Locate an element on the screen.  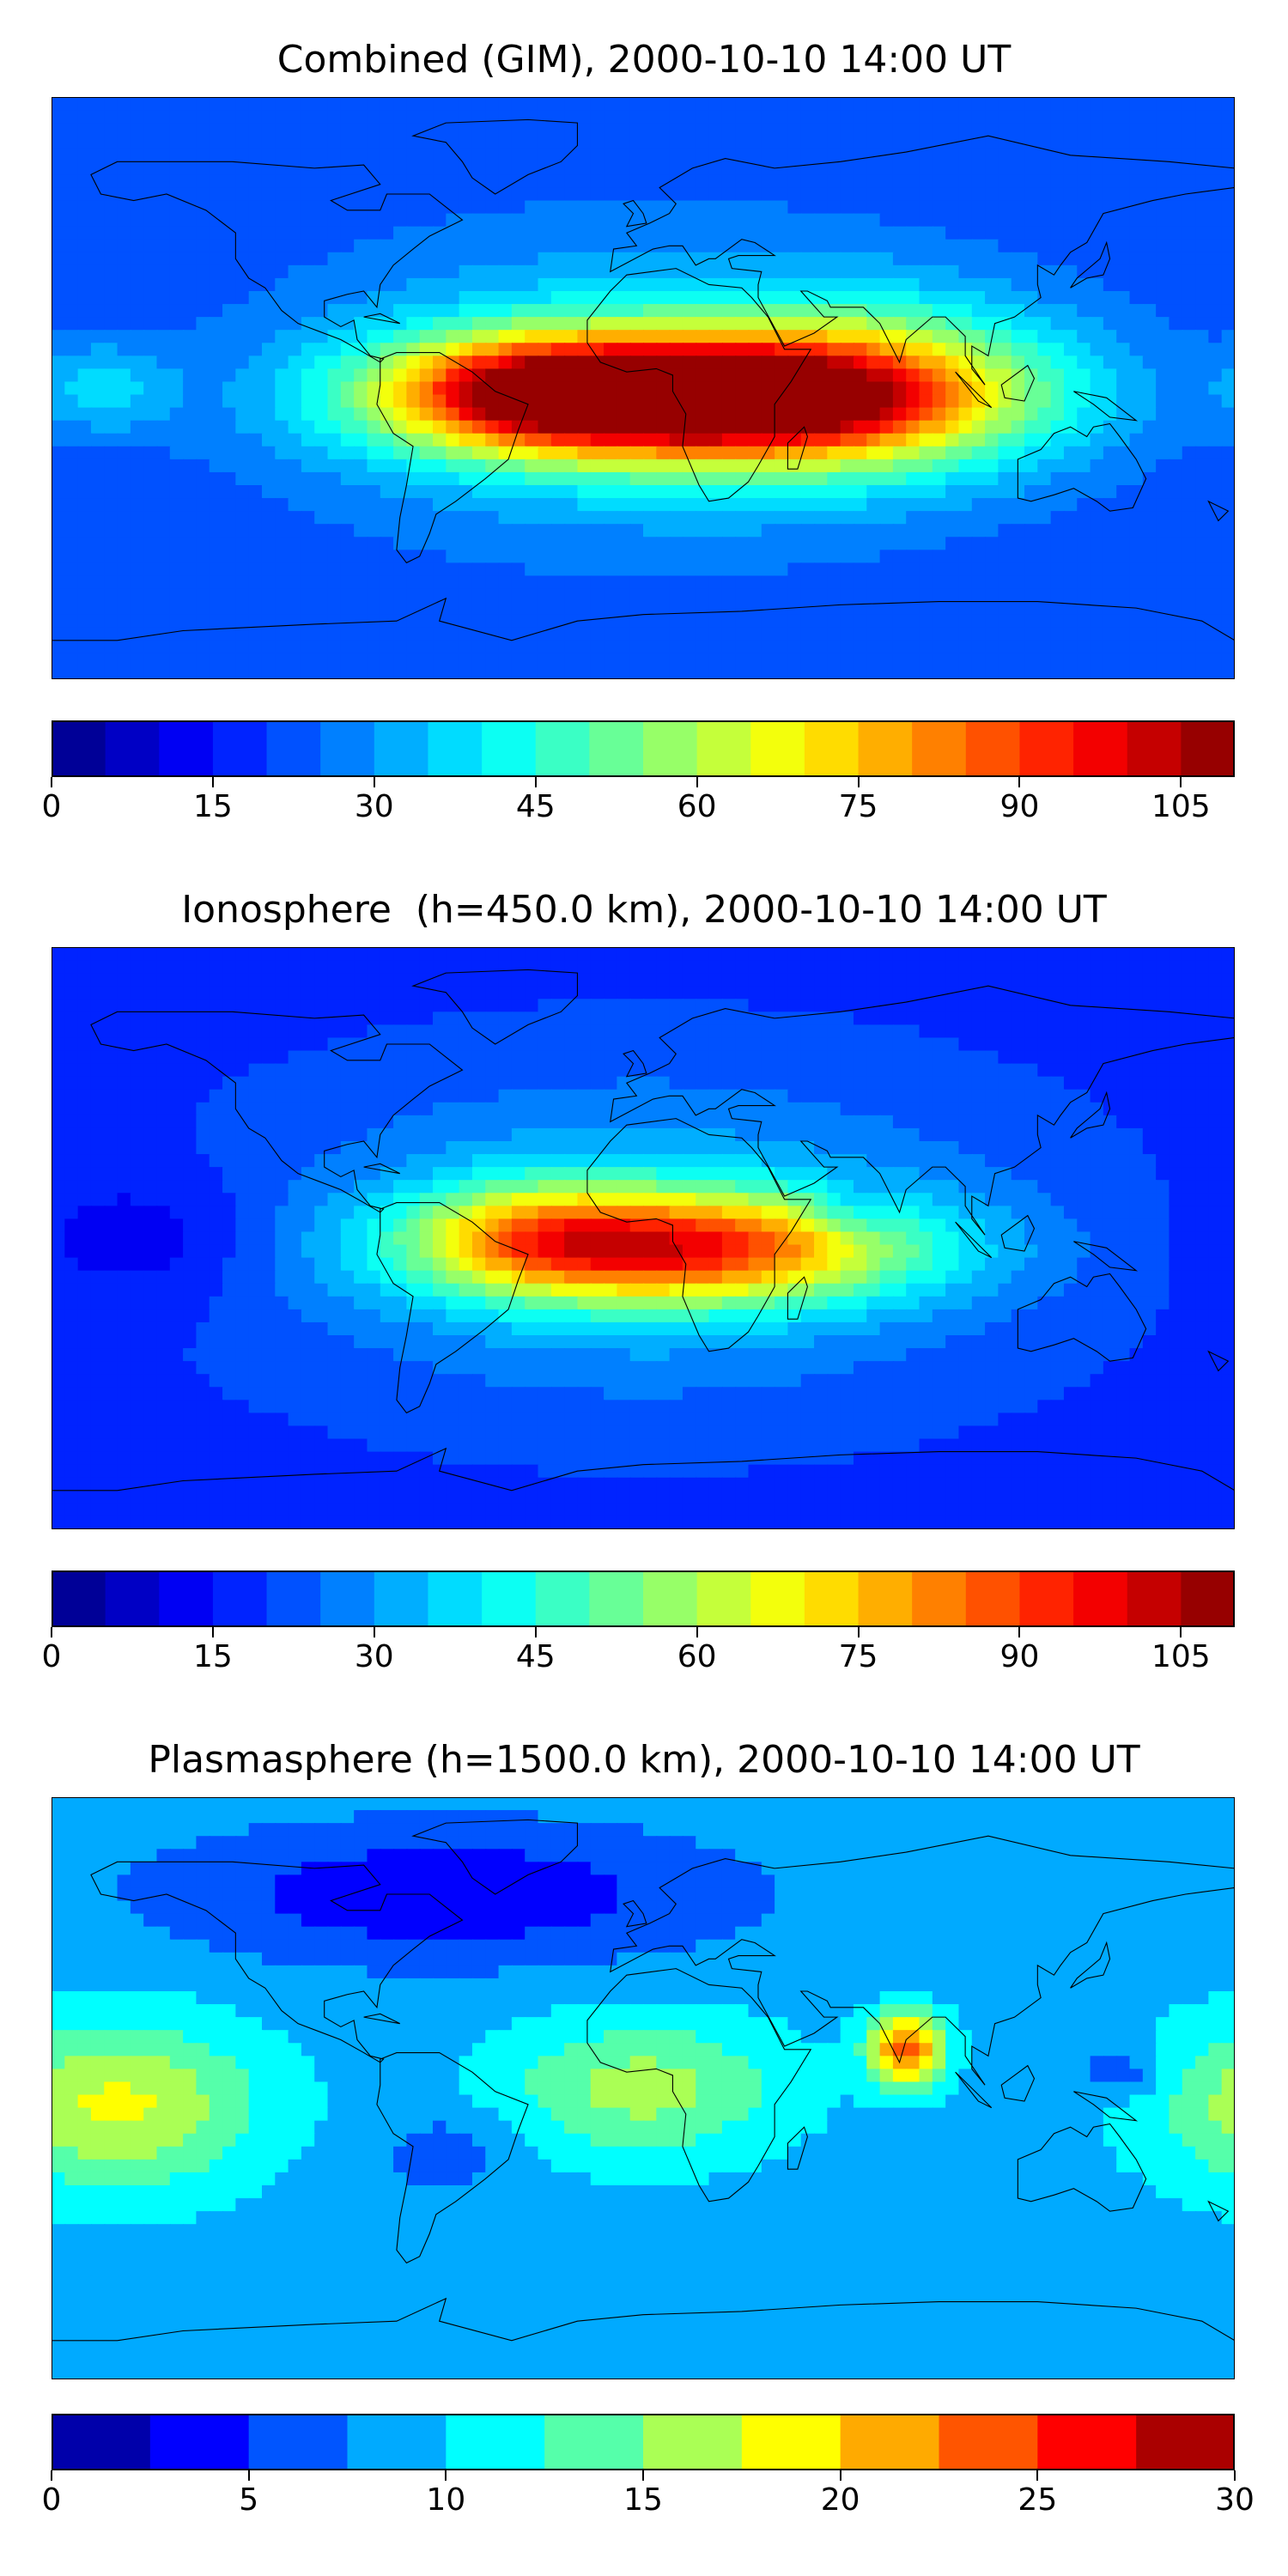
coastline-new-guinea is located at coordinates (1104, 407).